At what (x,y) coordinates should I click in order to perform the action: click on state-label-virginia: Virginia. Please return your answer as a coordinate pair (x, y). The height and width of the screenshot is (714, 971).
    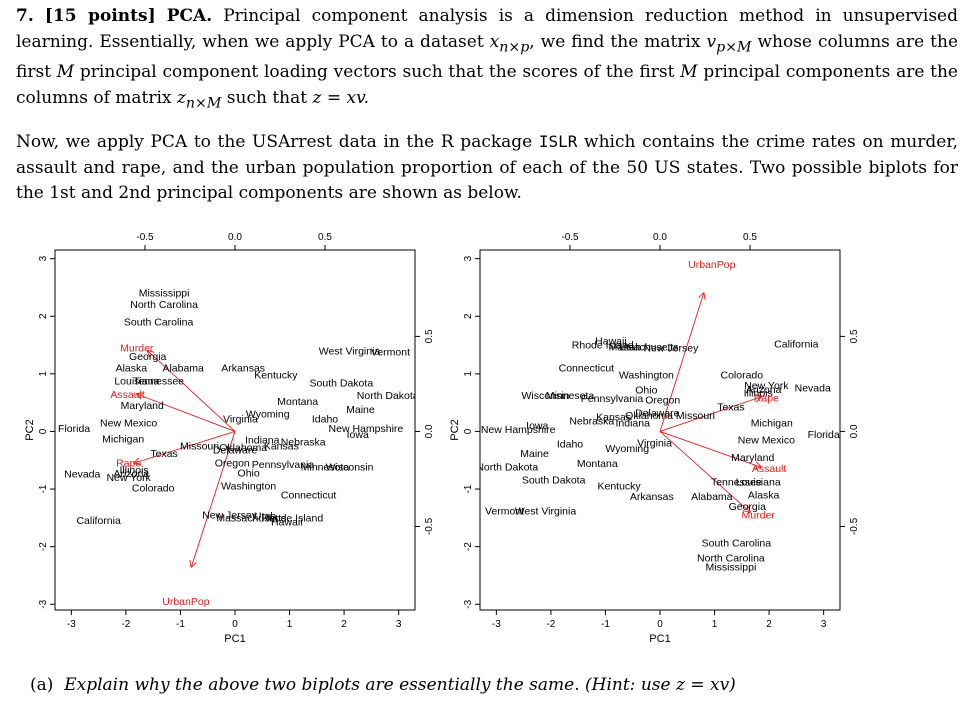
    Looking at the image, I should click on (240, 419).